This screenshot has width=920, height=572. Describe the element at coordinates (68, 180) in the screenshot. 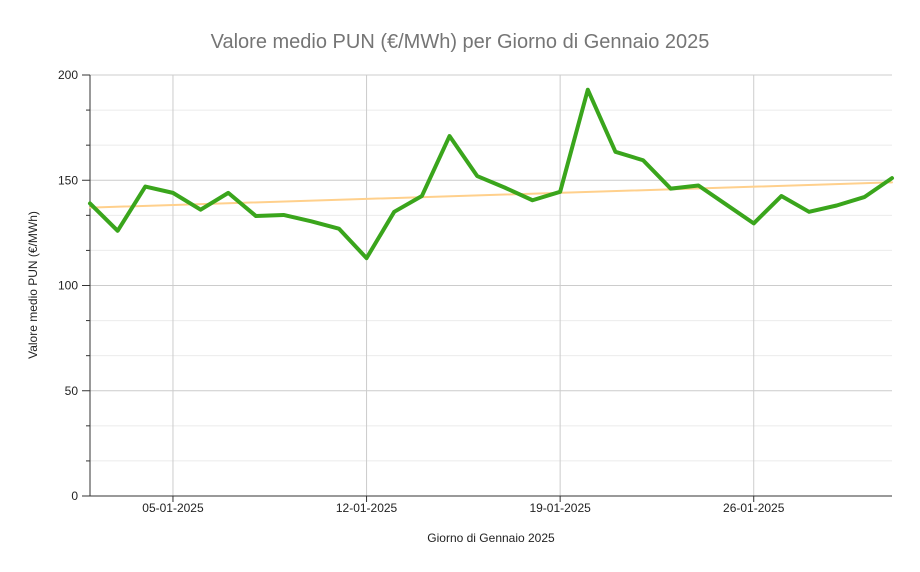

I see `y-tick-label: 150` at that location.